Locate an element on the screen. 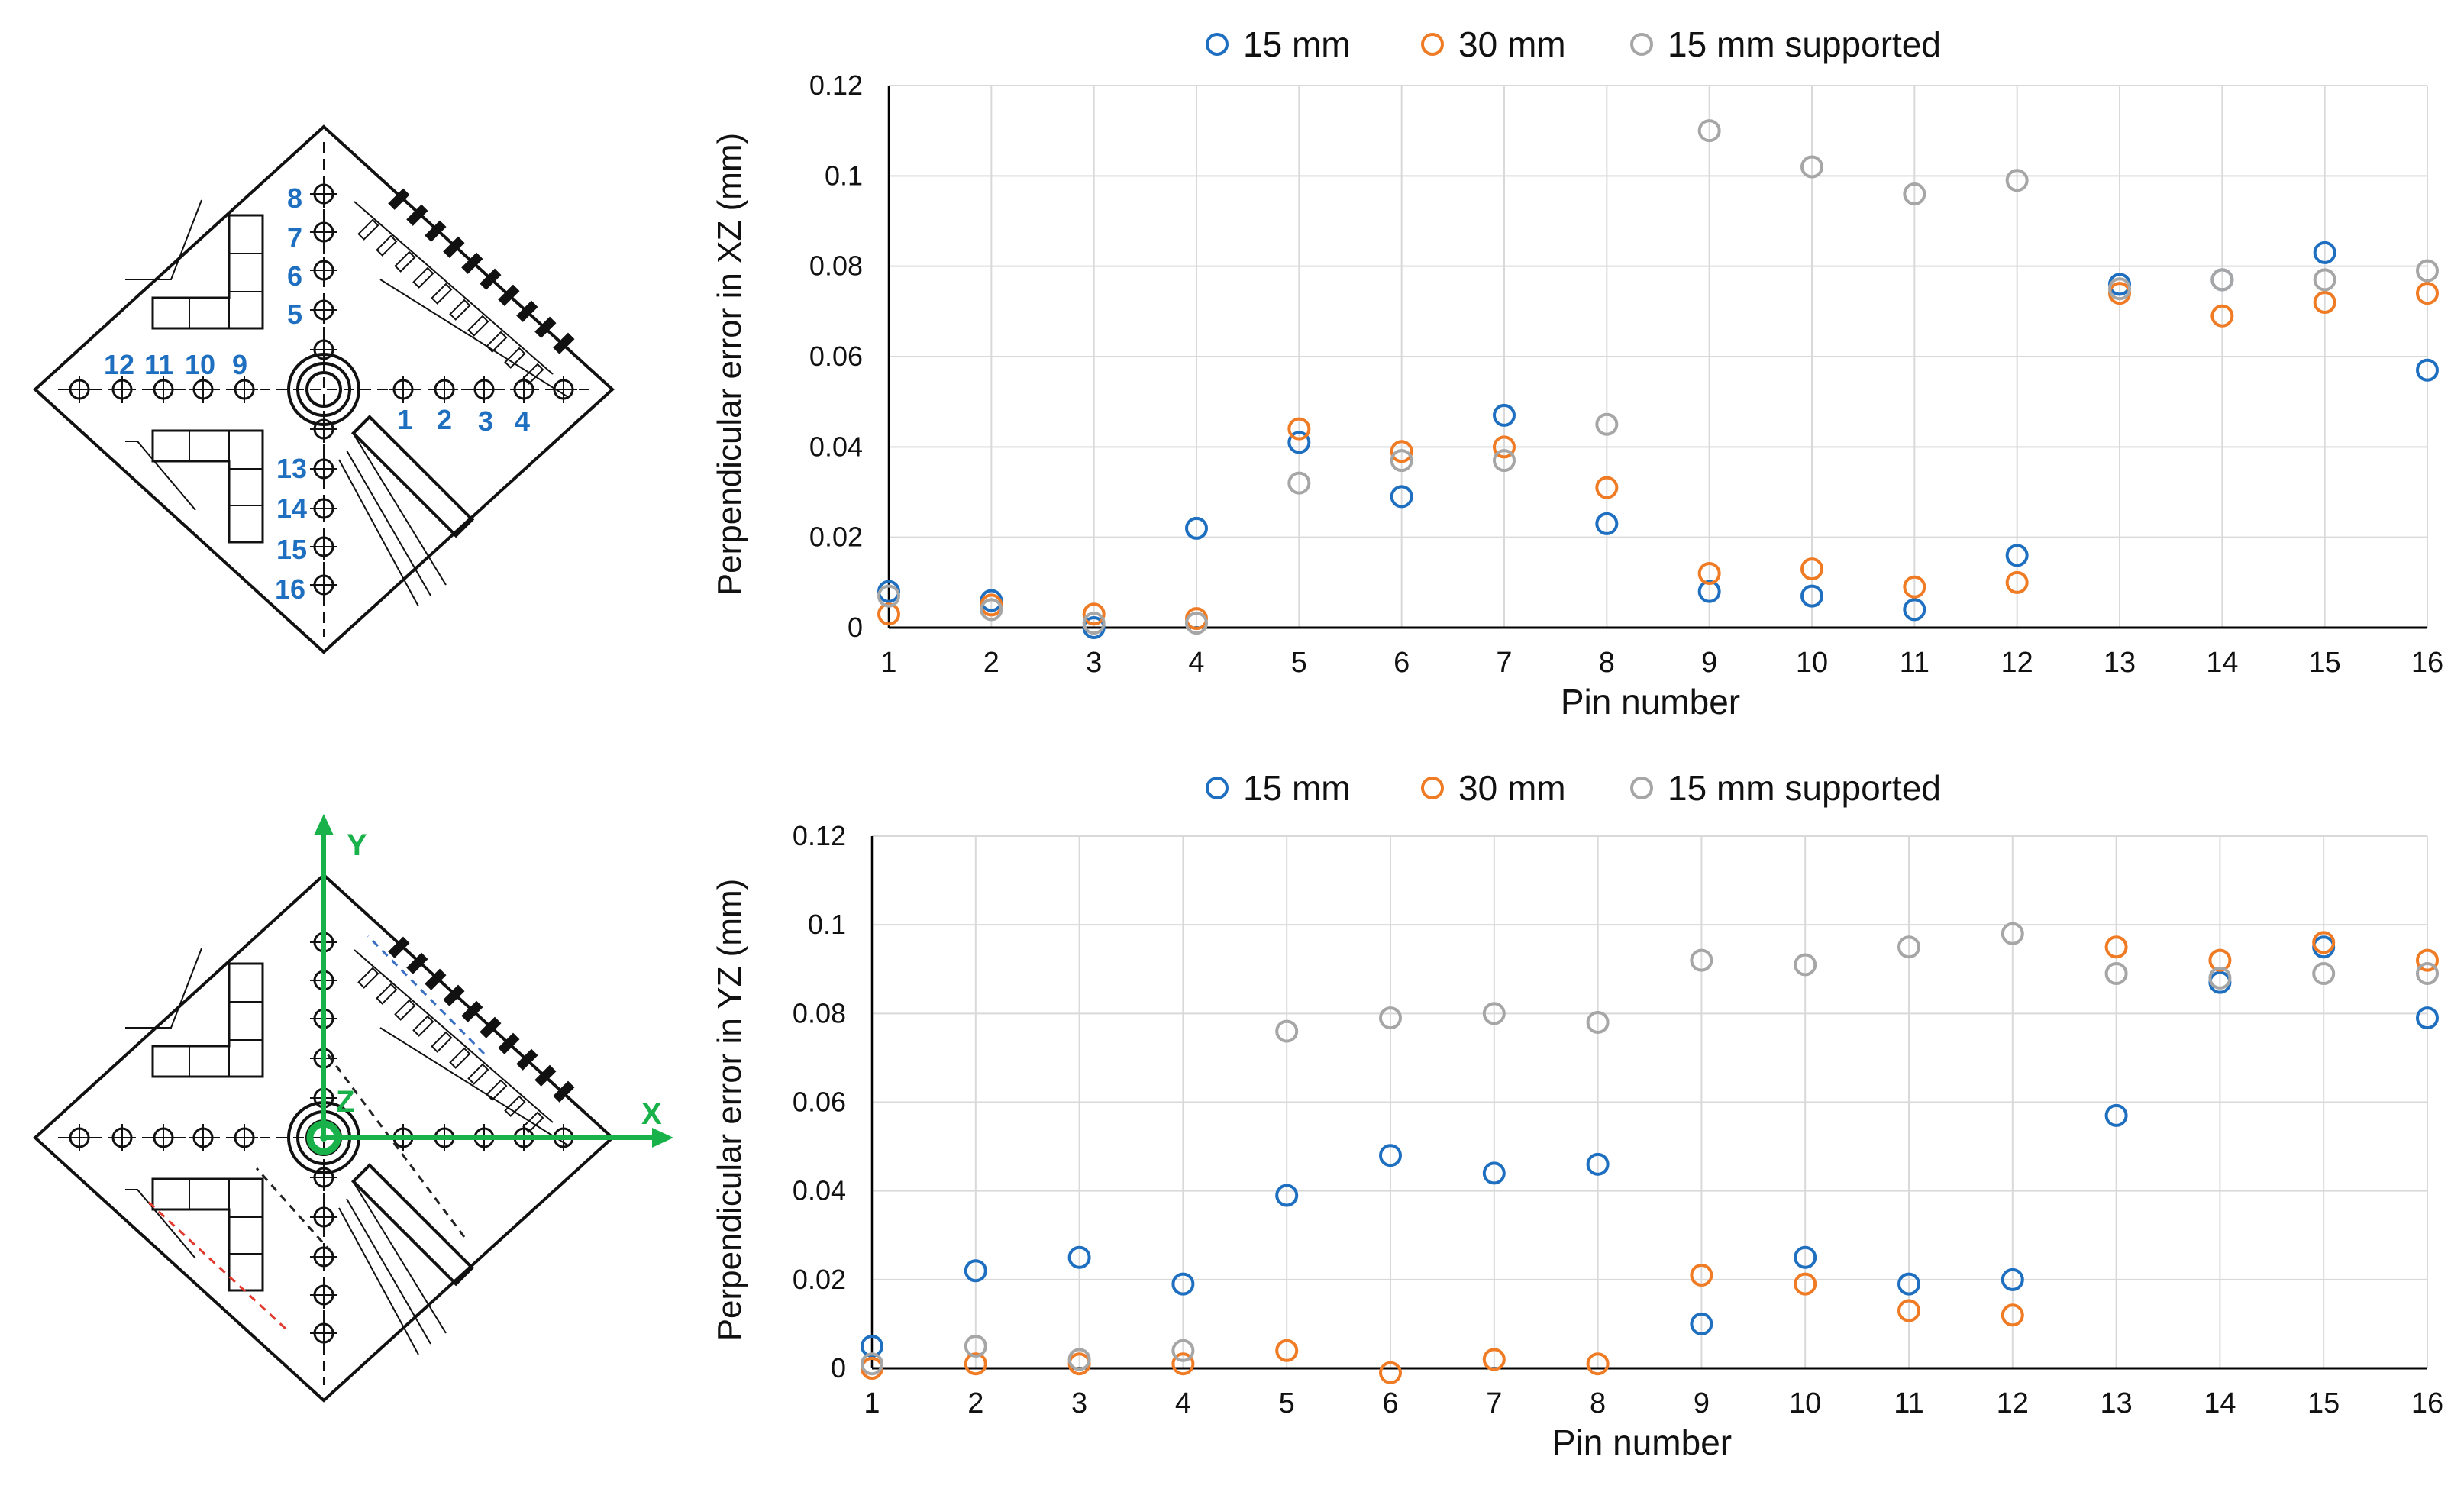  fixture-outline is located at coordinates (324, 1138).